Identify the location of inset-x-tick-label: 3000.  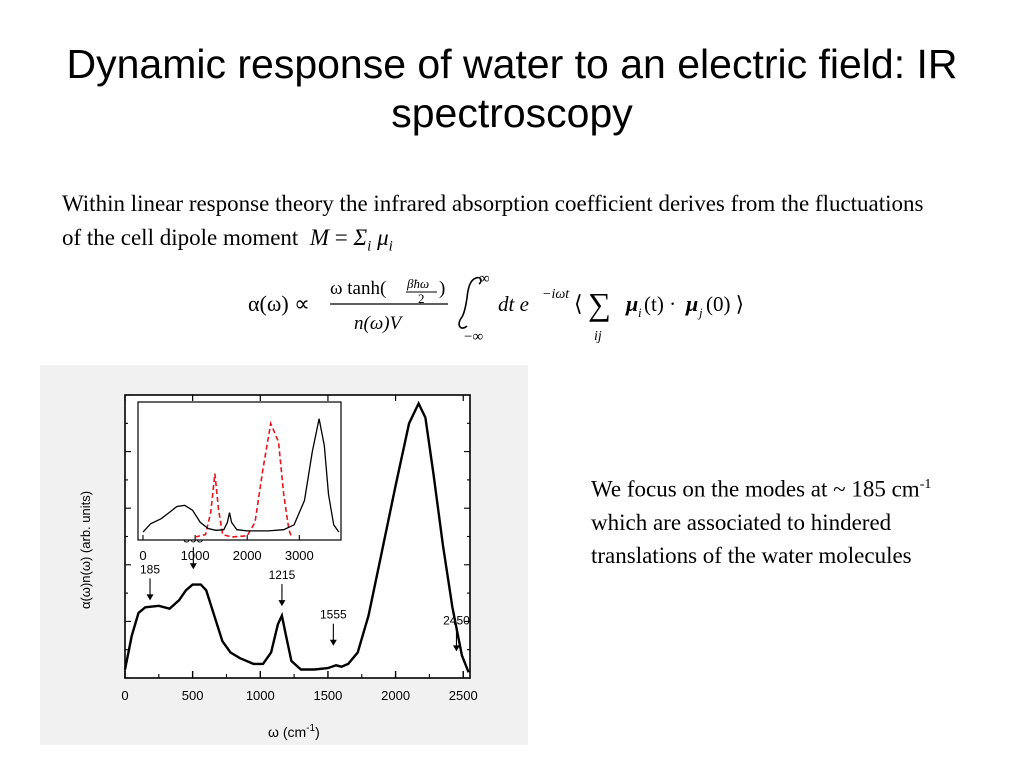
(299, 555).